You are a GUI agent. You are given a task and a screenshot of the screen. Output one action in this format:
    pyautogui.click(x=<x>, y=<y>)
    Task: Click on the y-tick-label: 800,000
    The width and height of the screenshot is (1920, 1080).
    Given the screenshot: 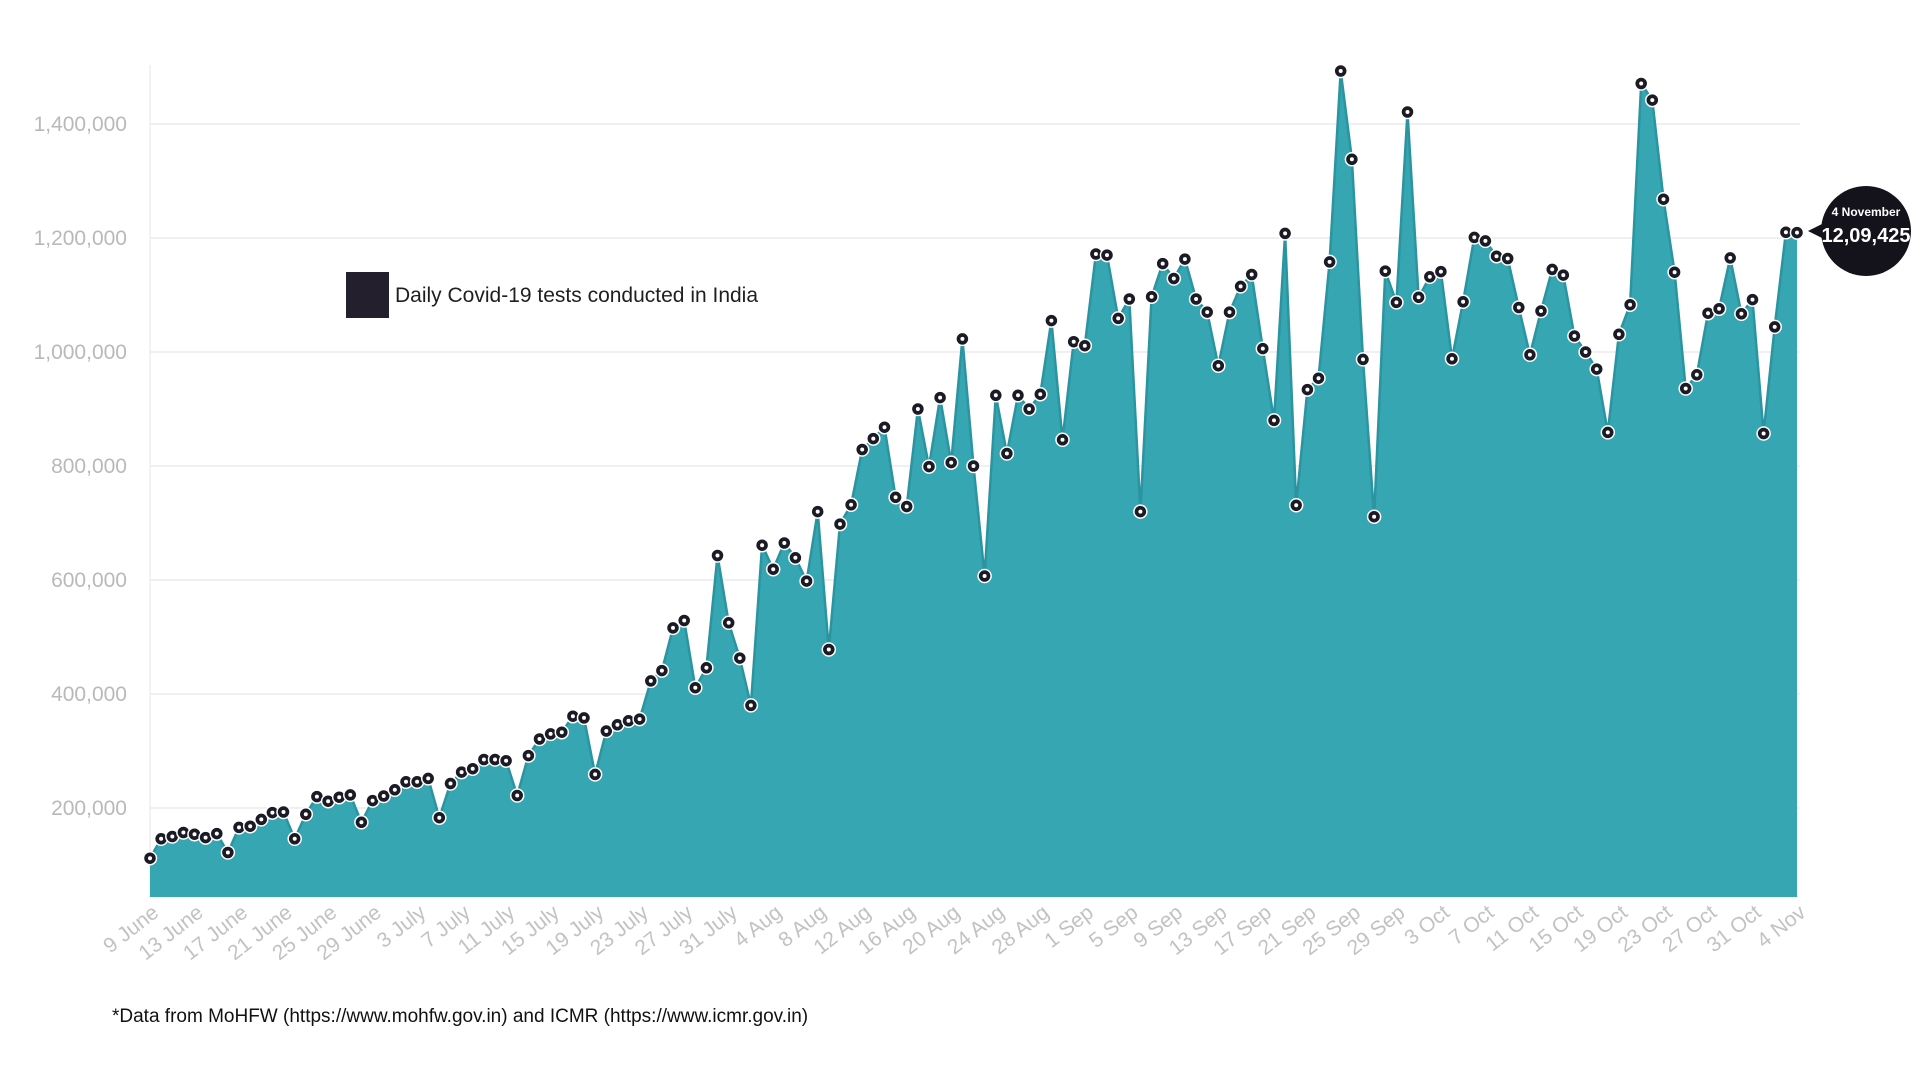 What is the action you would take?
    pyautogui.click(x=89, y=466)
    